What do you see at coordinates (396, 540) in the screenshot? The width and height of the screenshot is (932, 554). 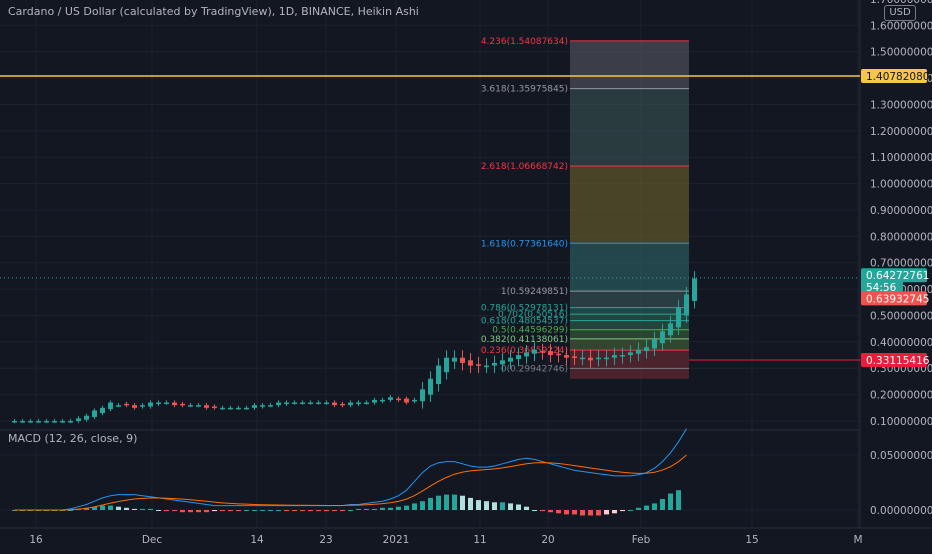 I see `time-tick-label: 2021` at bounding box center [396, 540].